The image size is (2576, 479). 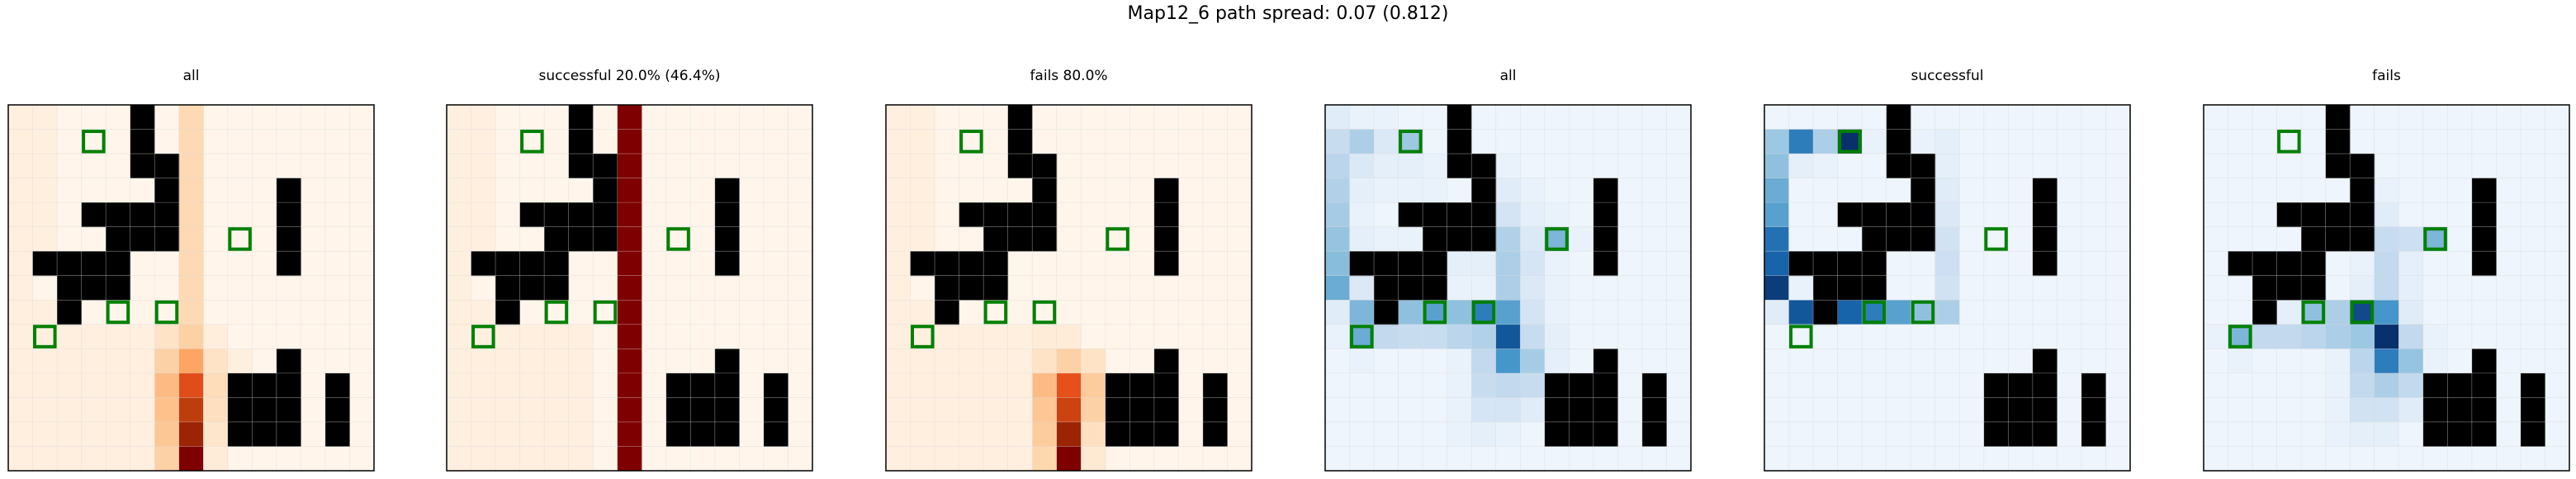 I want to click on panel-title: fails, so click(x=2386, y=76).